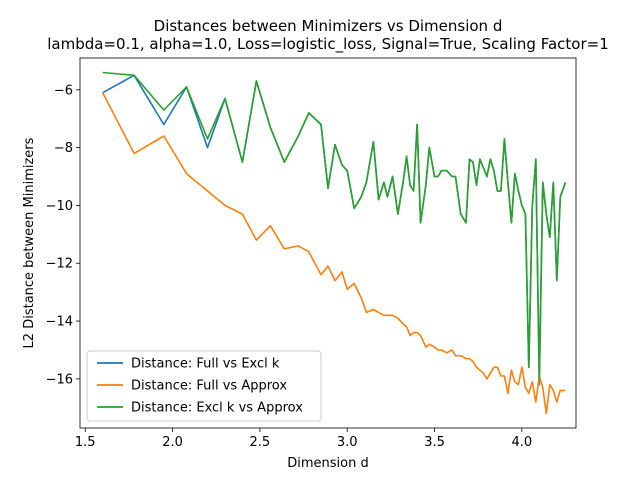  Describe the element at coordinates (29, 242) in the screenshot. I see `y-axis-label: L2 Distance between Minimizers` at that location.